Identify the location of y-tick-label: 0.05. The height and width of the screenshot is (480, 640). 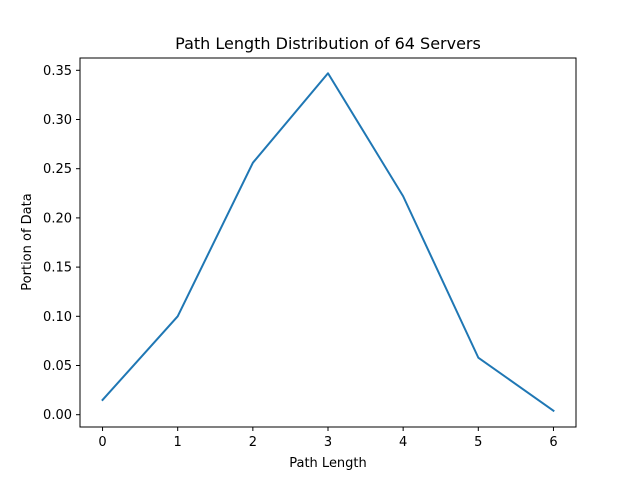
(57, 366).